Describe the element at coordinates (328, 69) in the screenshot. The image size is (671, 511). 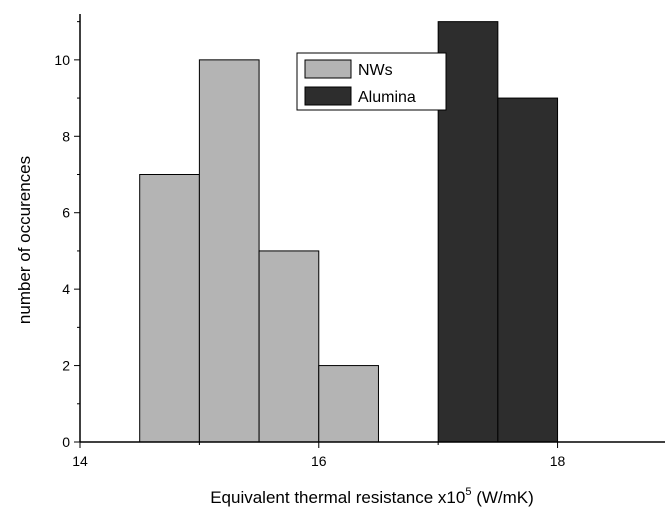
I see `legend-swatch-nws` at that location.